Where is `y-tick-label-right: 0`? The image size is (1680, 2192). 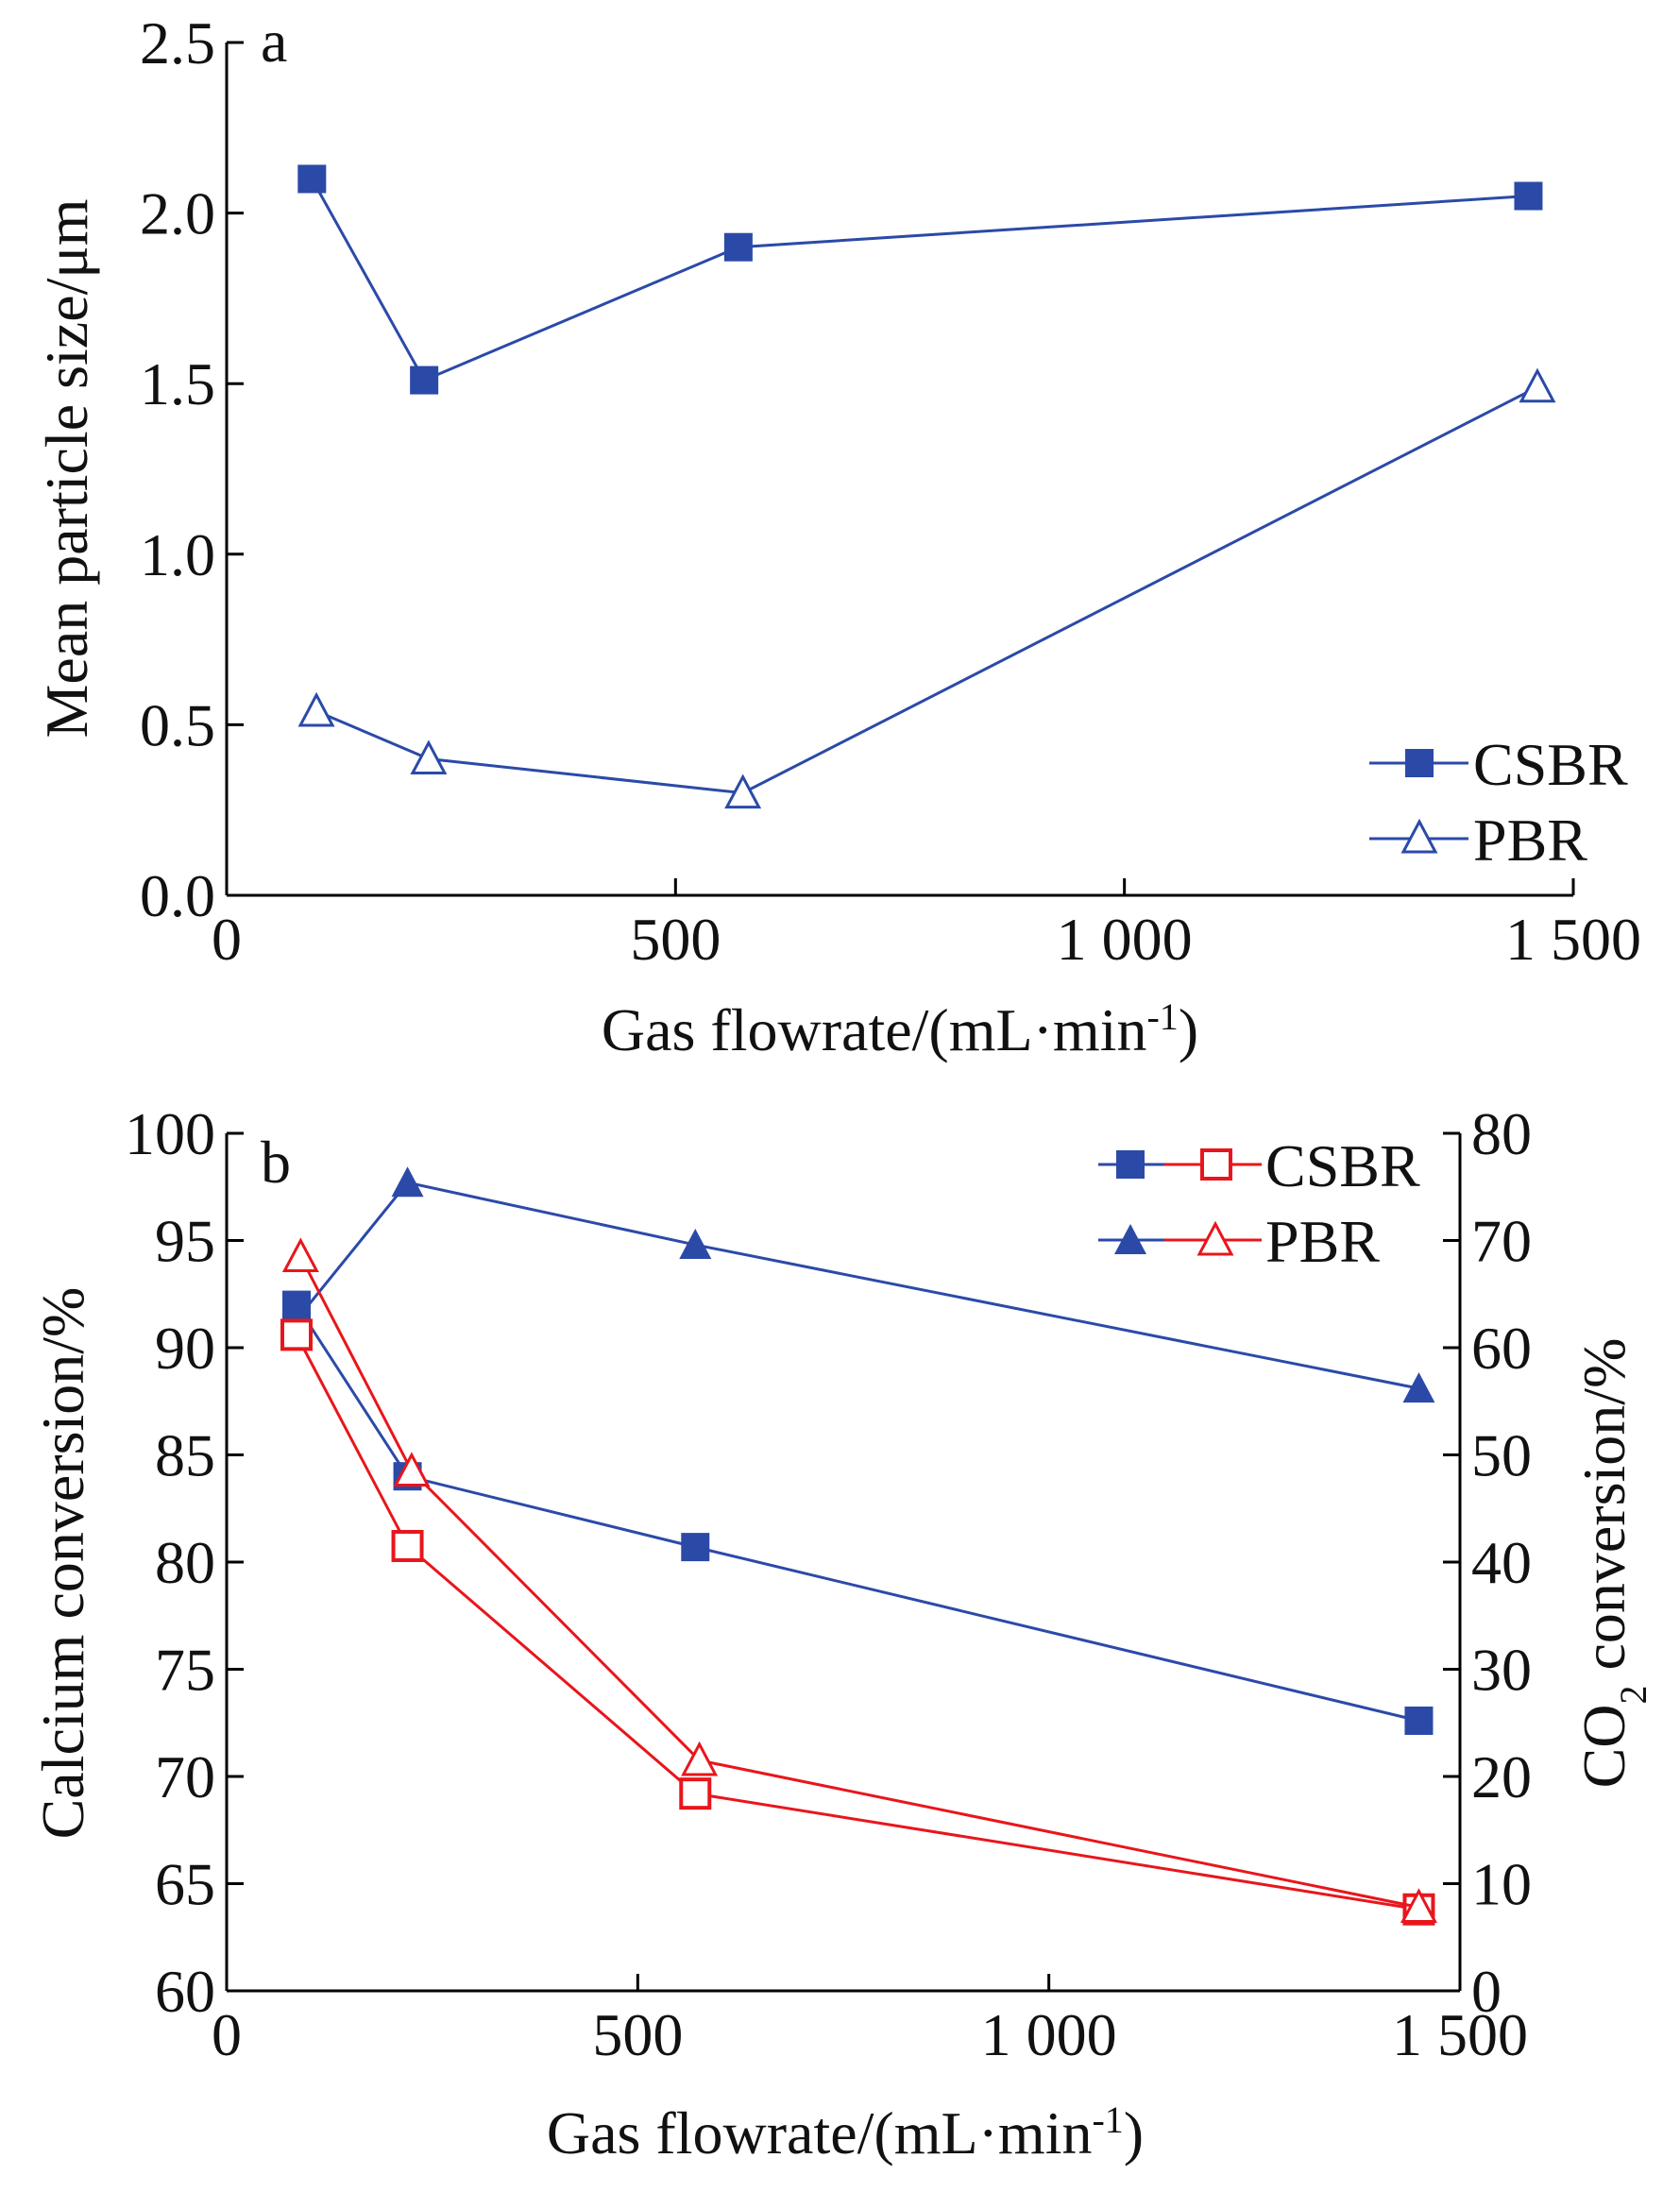 y-tick-label-right: 0 is located at coordinates (1486, 1992).